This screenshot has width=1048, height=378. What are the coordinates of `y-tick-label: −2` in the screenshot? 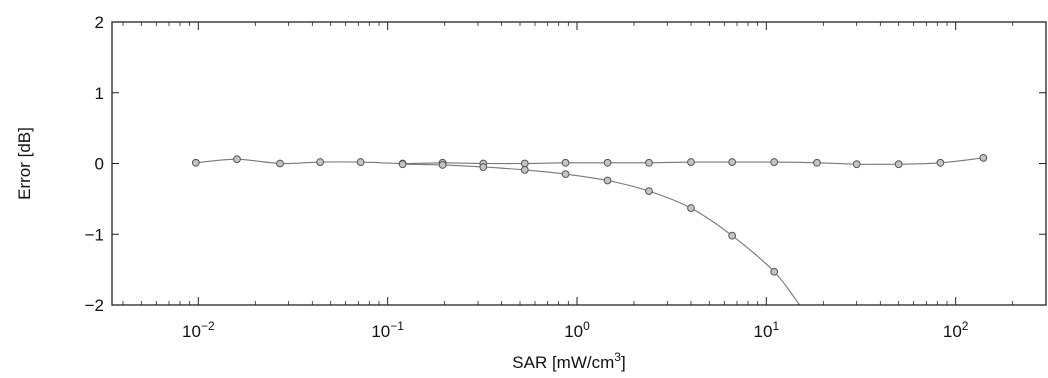 It's located at (94, 305).